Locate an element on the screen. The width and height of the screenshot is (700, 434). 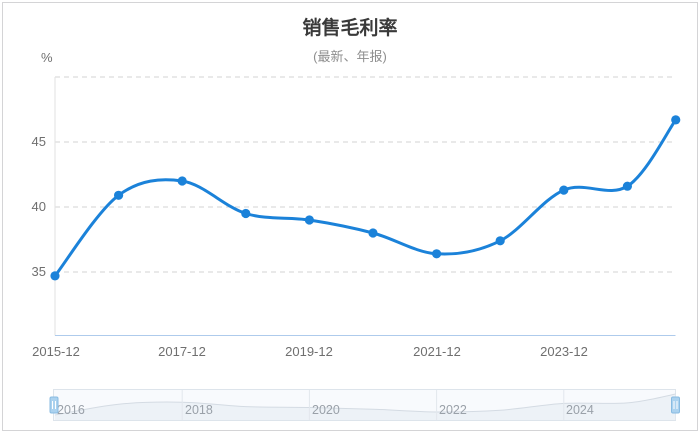
datazoom-handle-right is located at coordinates (675, 405).